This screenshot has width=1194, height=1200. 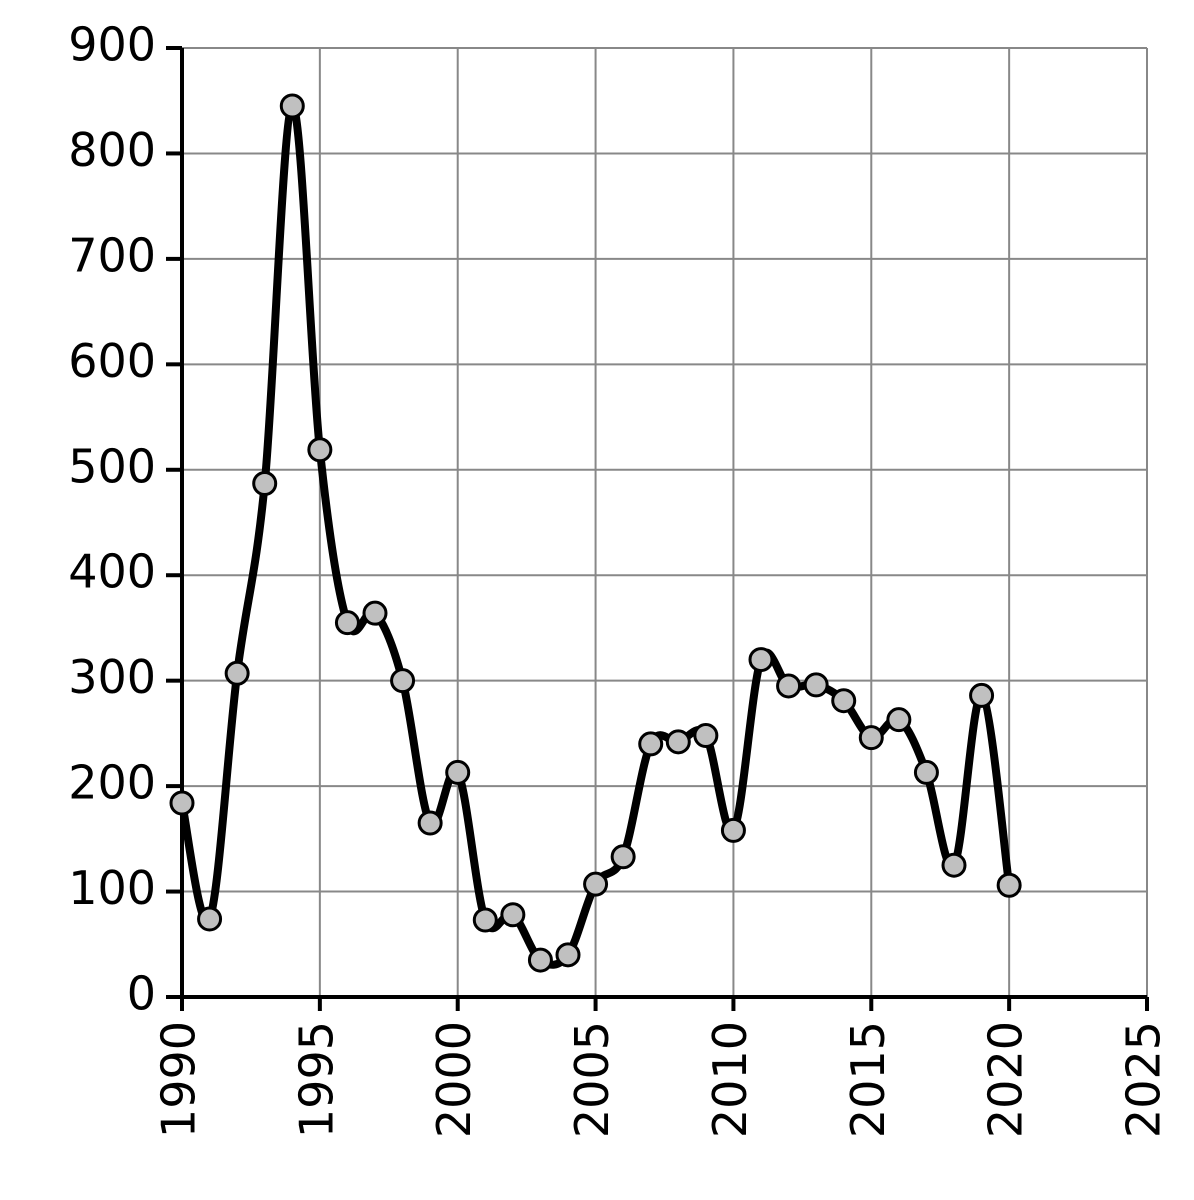 I want to click on x-tick-label: 2020, so click(x=1006, y=1079).